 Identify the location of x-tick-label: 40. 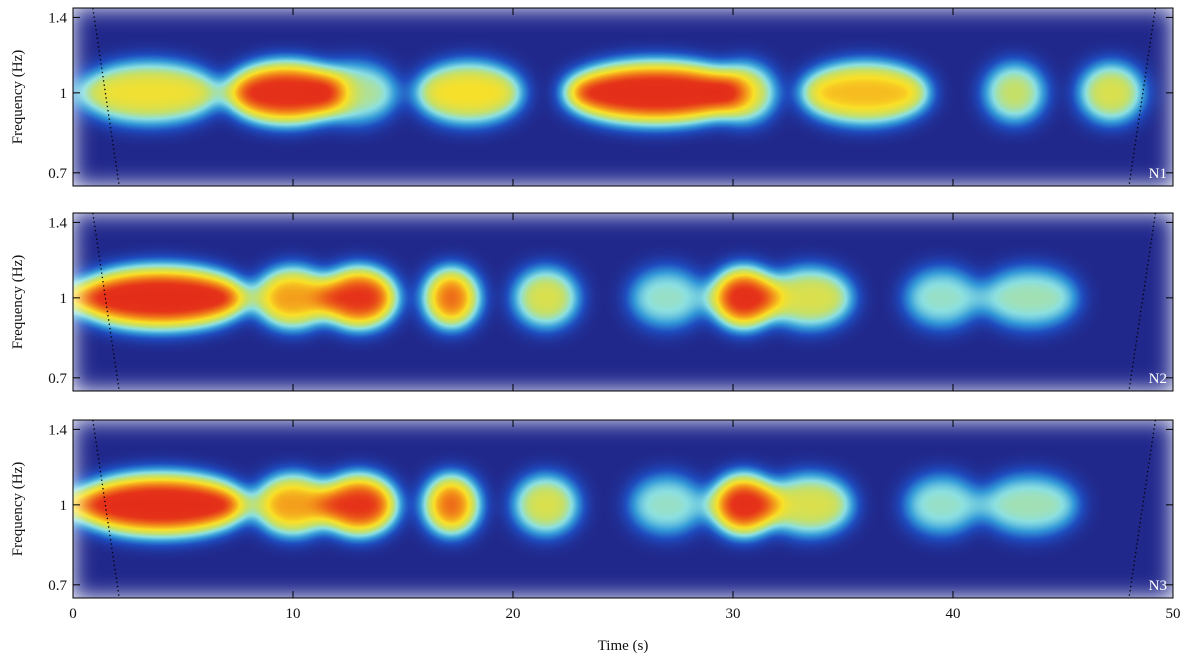
(953, 614).